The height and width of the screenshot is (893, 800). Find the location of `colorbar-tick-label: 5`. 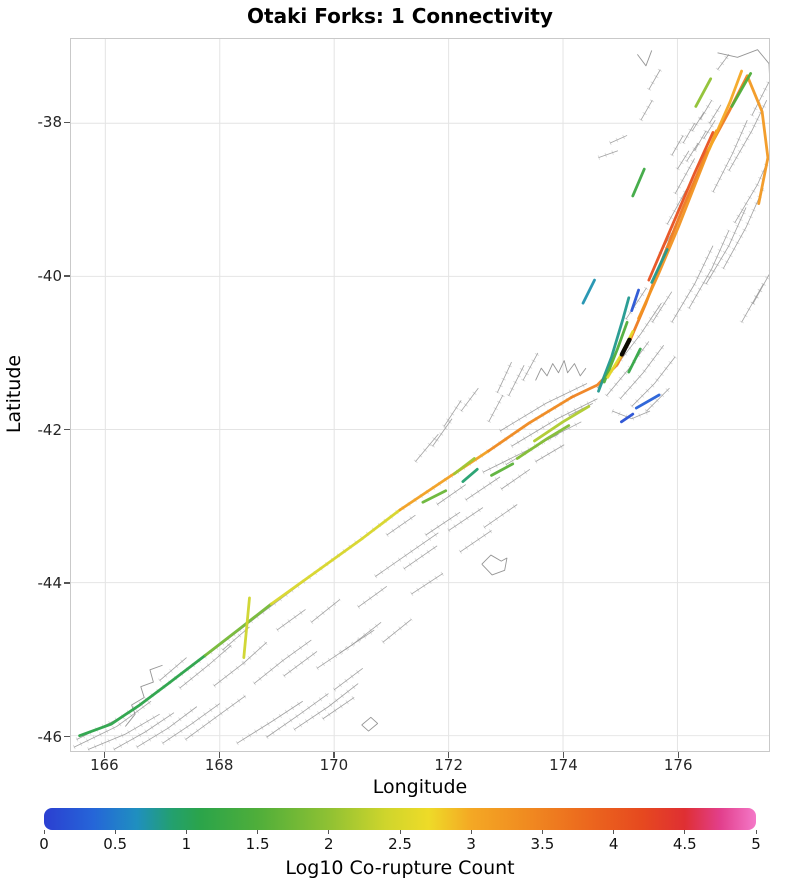

colorbar-tick-label: 5 is located at coordinates (756, 844).